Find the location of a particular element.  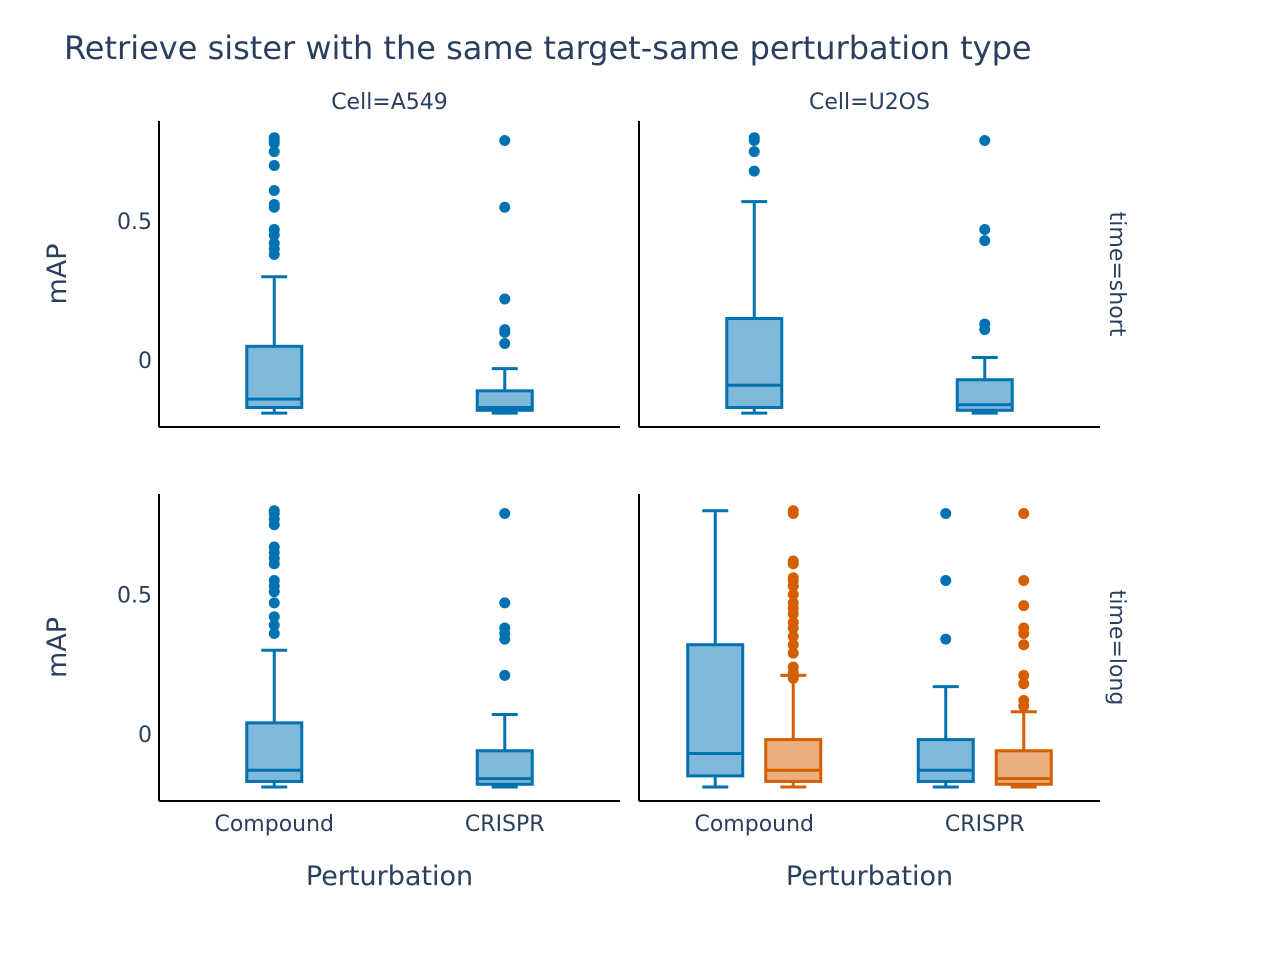

facet-label-col: Cell=U2OS is located at coordinates (869, 102).